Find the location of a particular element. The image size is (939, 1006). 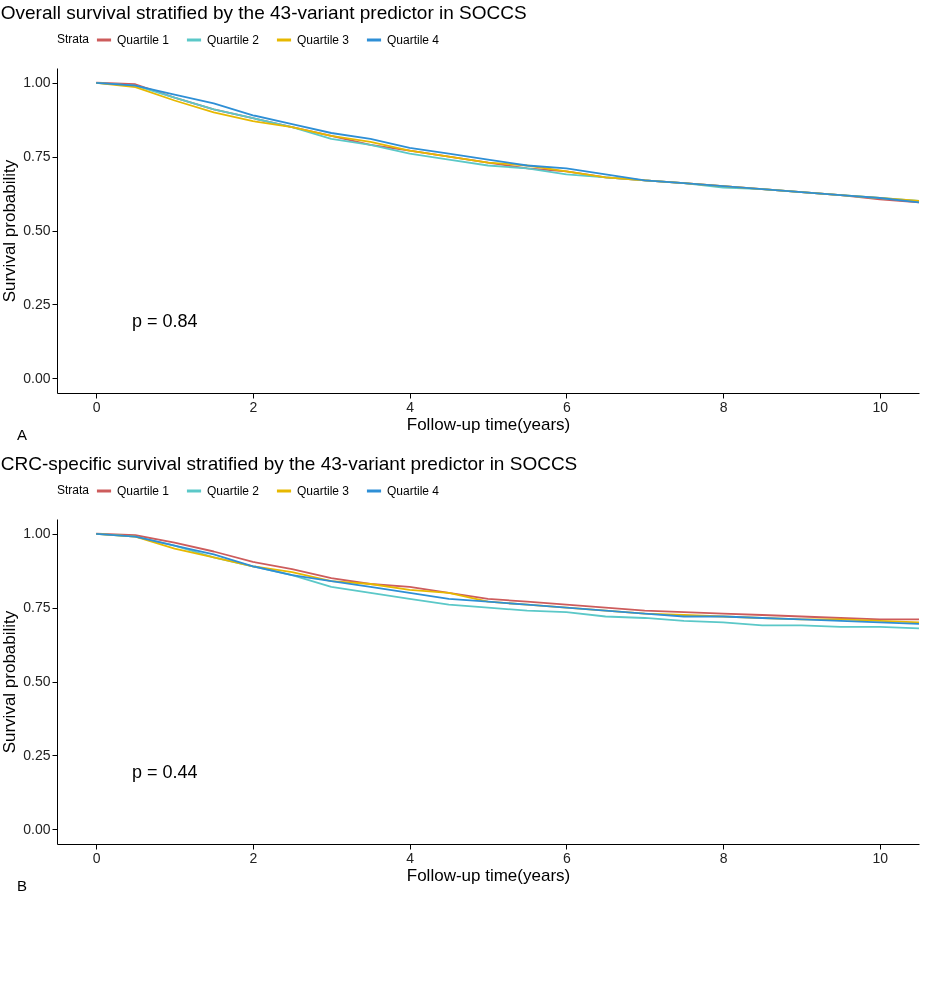

annotation: p = 0.44 is located at coordinates (165, 771).